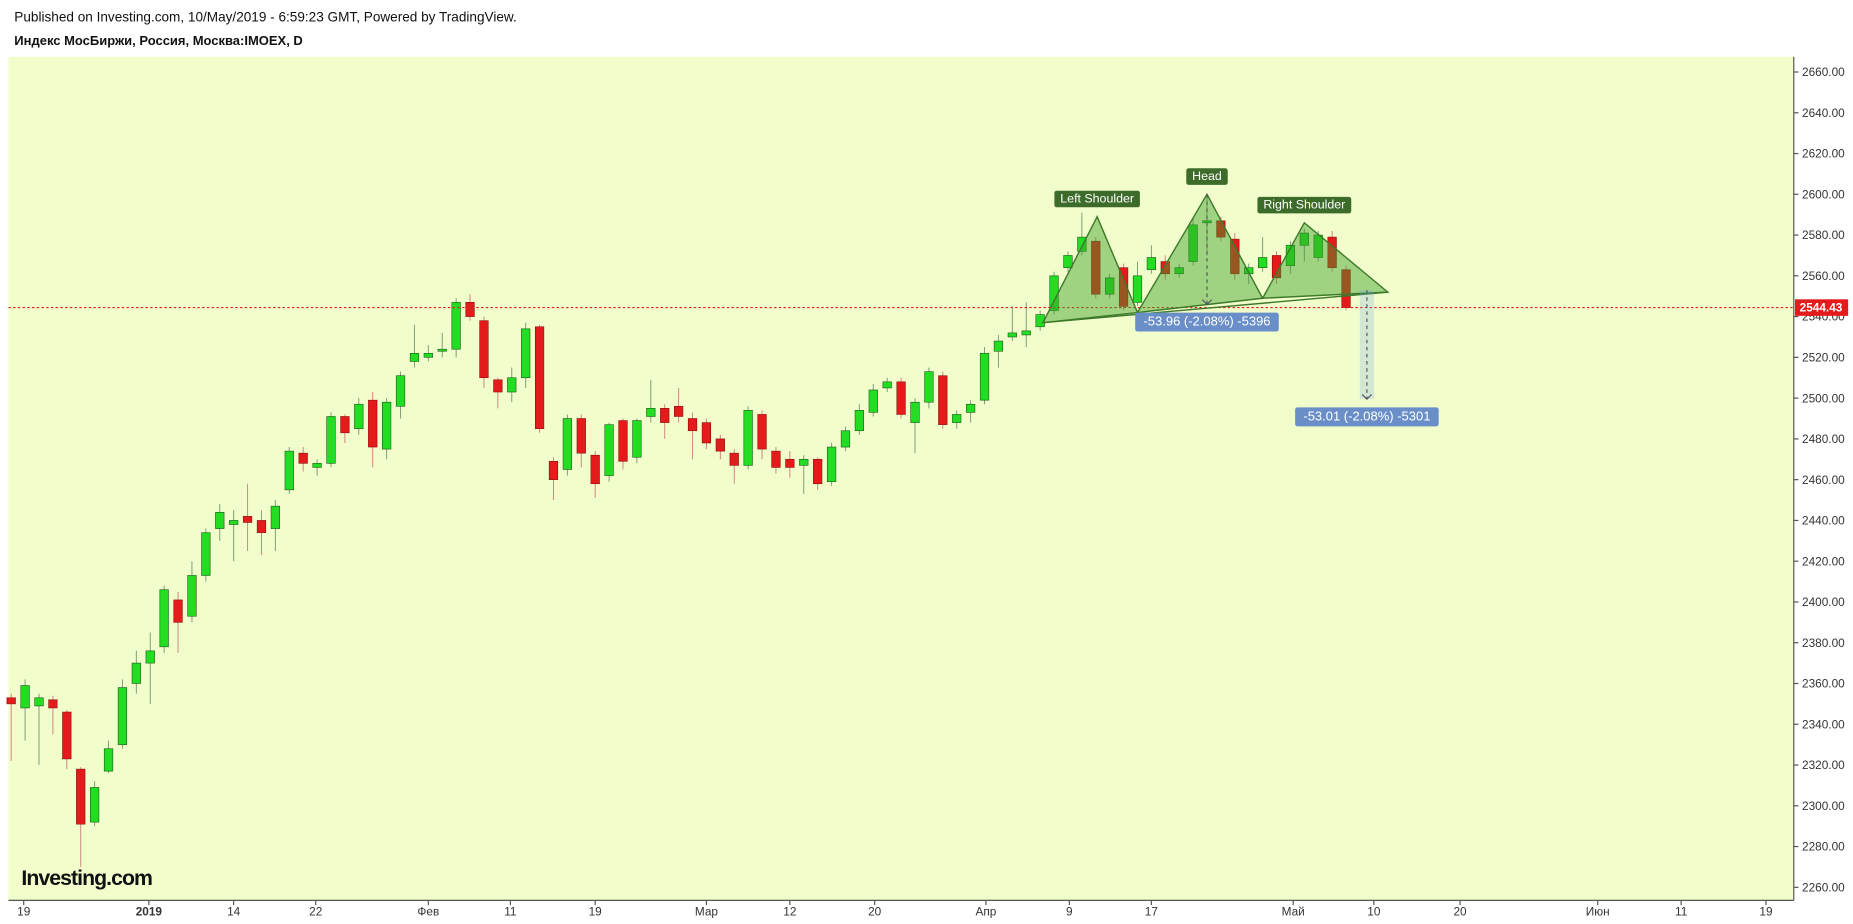 The width and height of the screenshot is (1853, 924). What do you see at coordinates (1293, 912) in the screenshot?
I see `x-tick-label: Май` at bounding box center [1293, 912].